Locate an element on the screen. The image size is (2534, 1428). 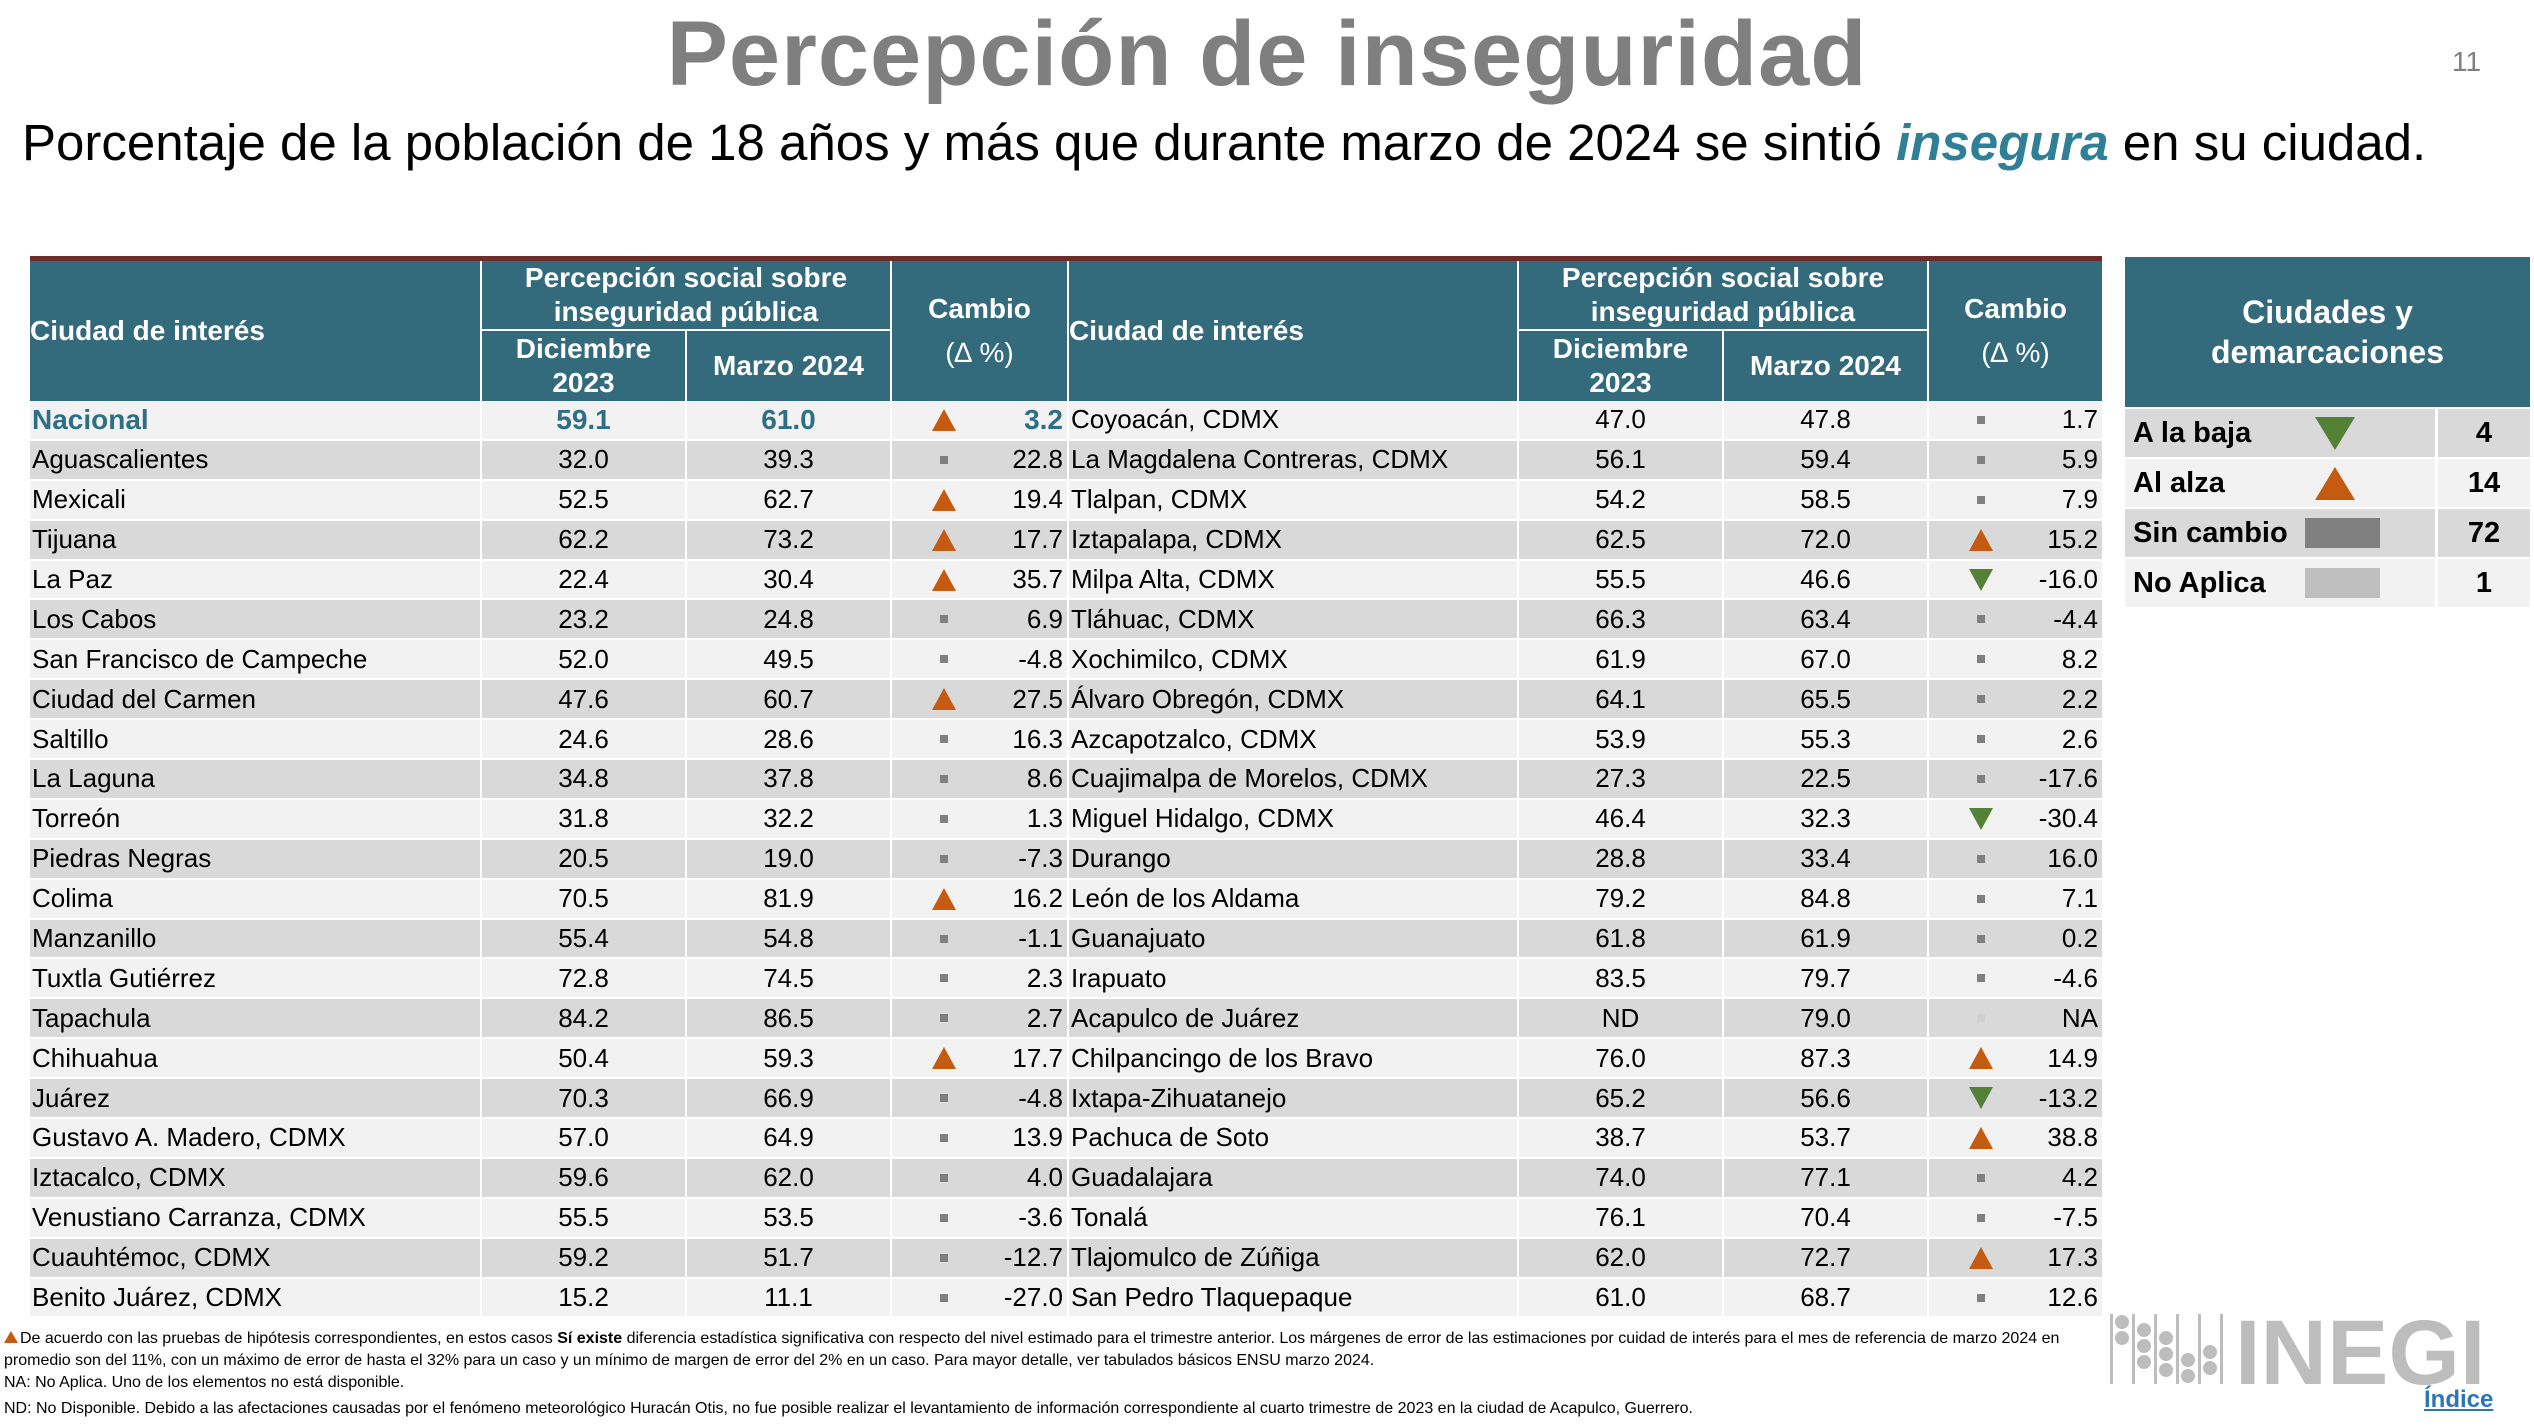
city-name: Chilpancingo de los Bravo is located at coordinates (1292, 1059).